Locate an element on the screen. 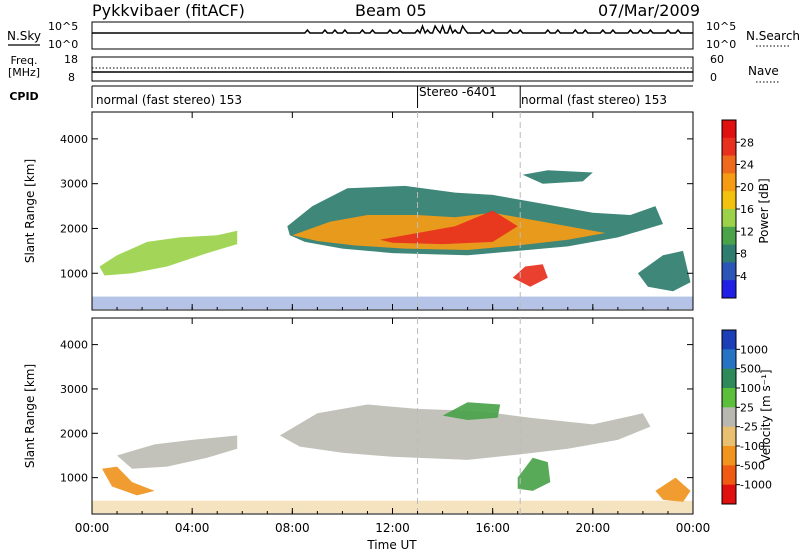 The height and width of the screenshot is (554, 800). power-region-upper_patch is located at coordinates (557, 177).